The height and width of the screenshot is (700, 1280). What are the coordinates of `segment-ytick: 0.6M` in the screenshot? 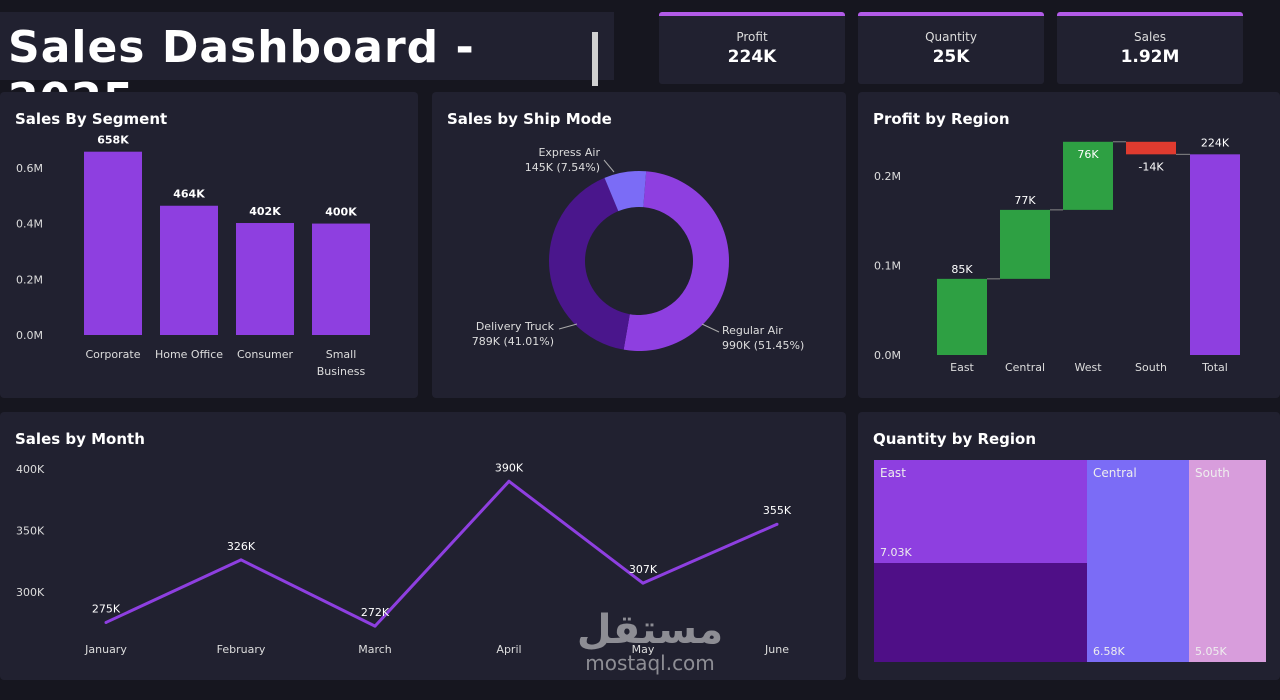 It's located at (29, 168).